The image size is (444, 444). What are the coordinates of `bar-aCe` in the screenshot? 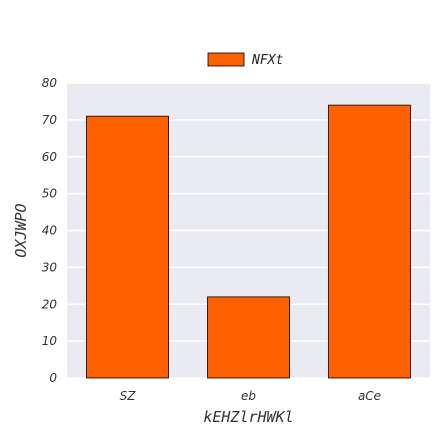 It's located at (369, 241).